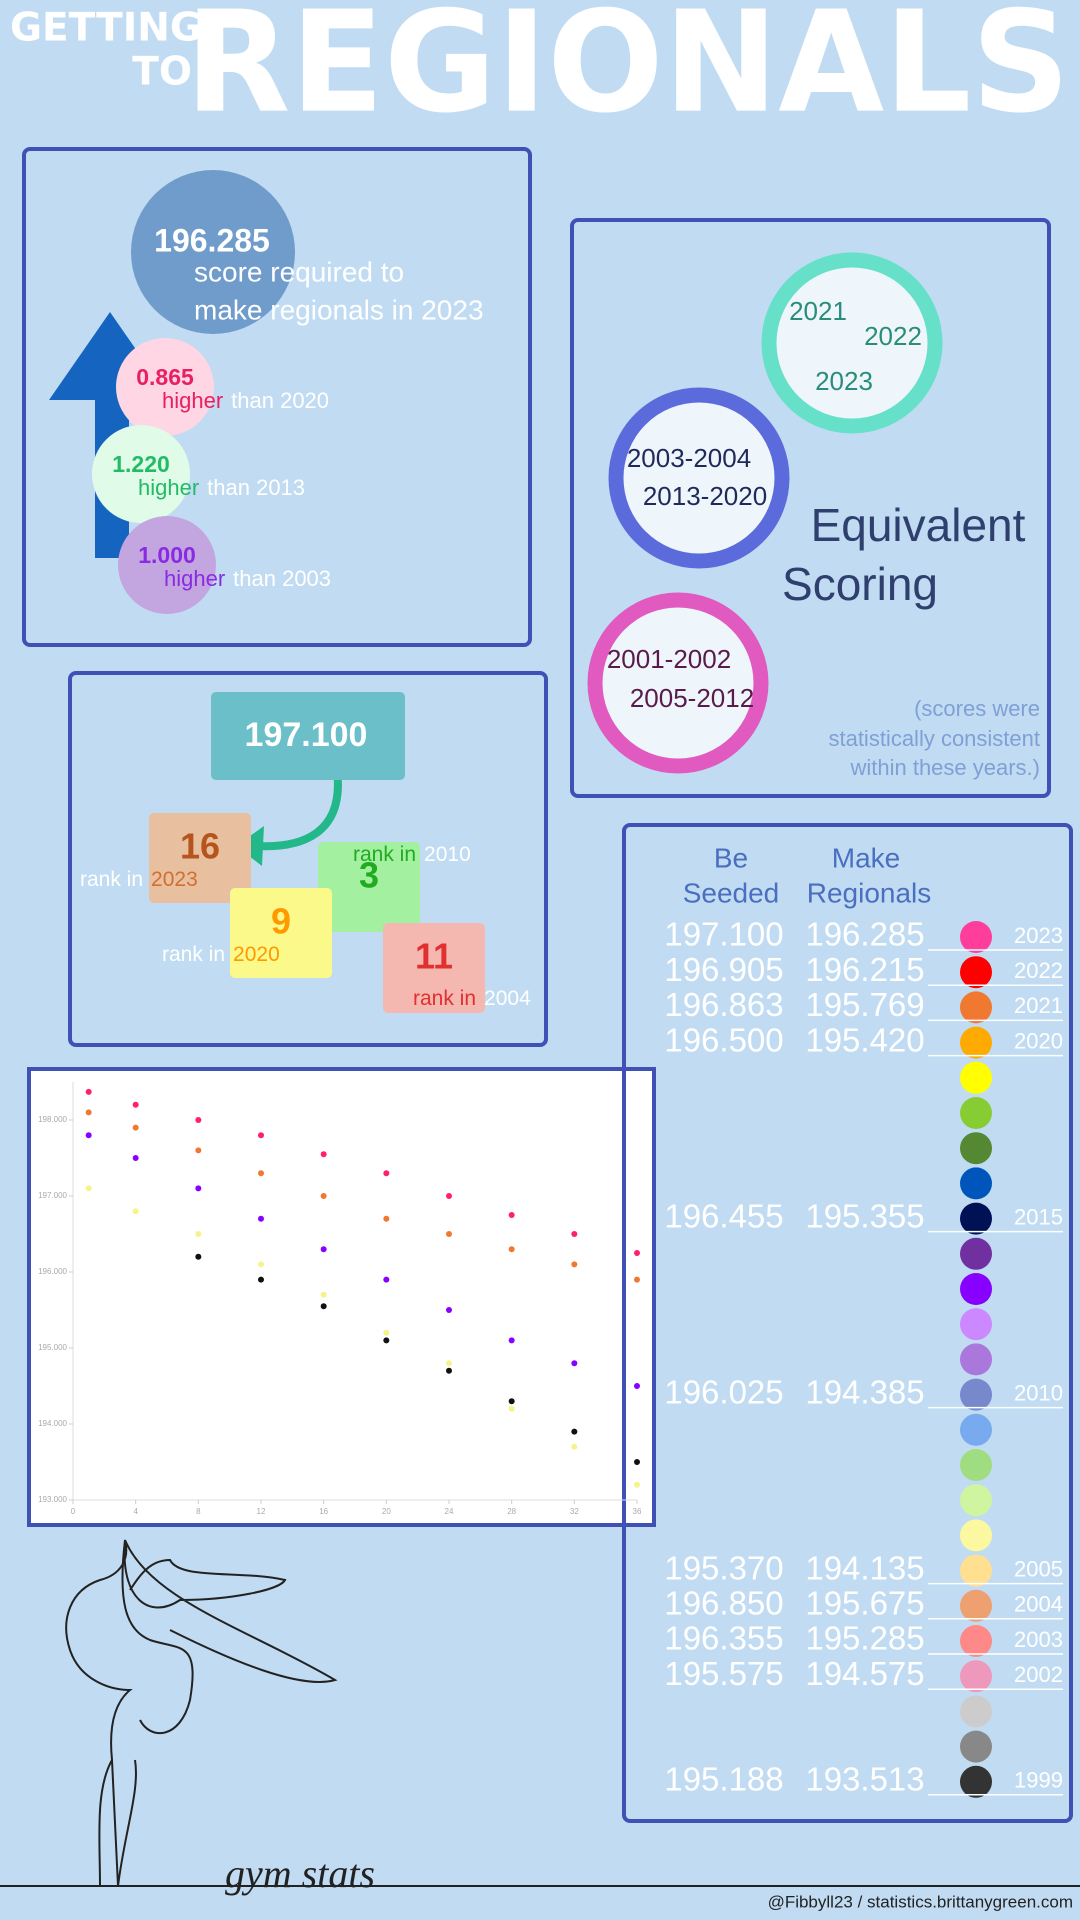 The width and height of the screenshot is (1080, 1920). Describe the element at coordinates (341, 1297) in the screenshot. I see `chart-panel` at that location.